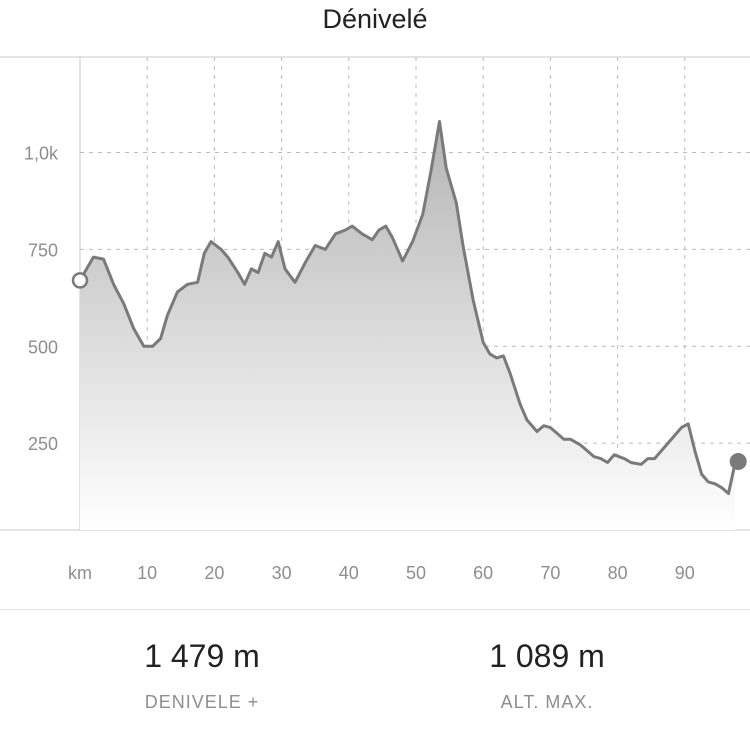 Image resolution: width=750 pixels, height=731 pixels. I want to click on start-marker, so click(80, 280).